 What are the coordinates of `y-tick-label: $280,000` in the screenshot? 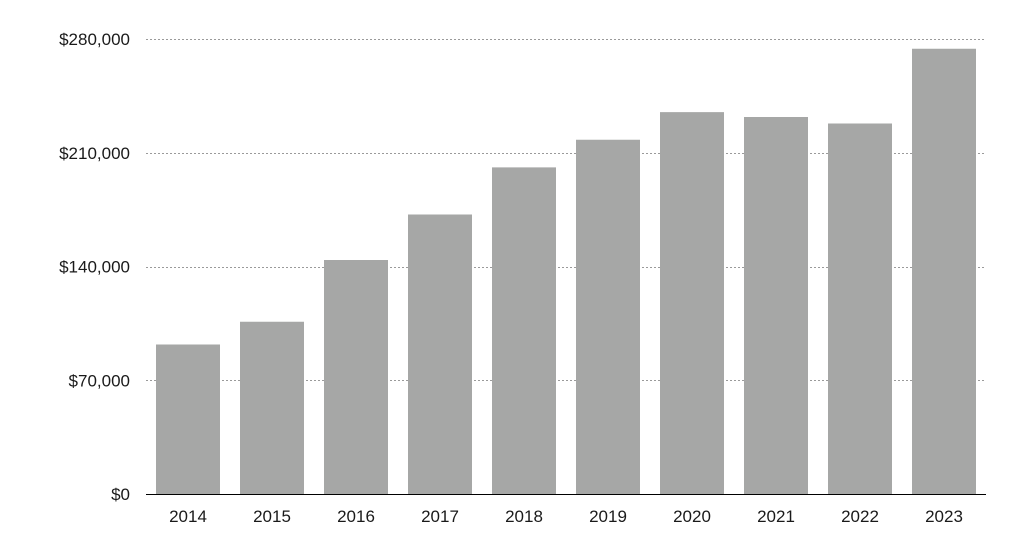 It's located at (94, 39).